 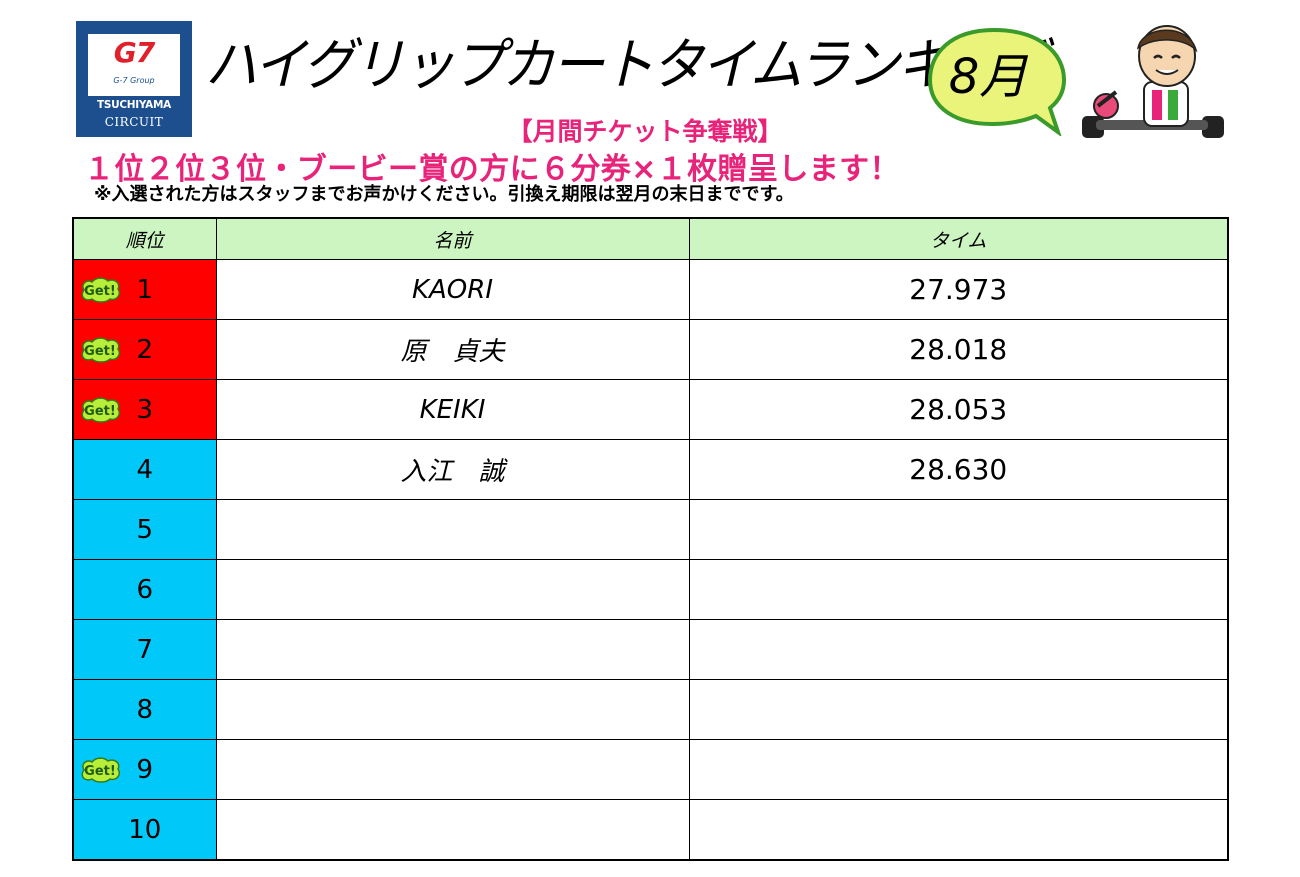 I want to click on table-row: 6, so click(x=650, y=589).